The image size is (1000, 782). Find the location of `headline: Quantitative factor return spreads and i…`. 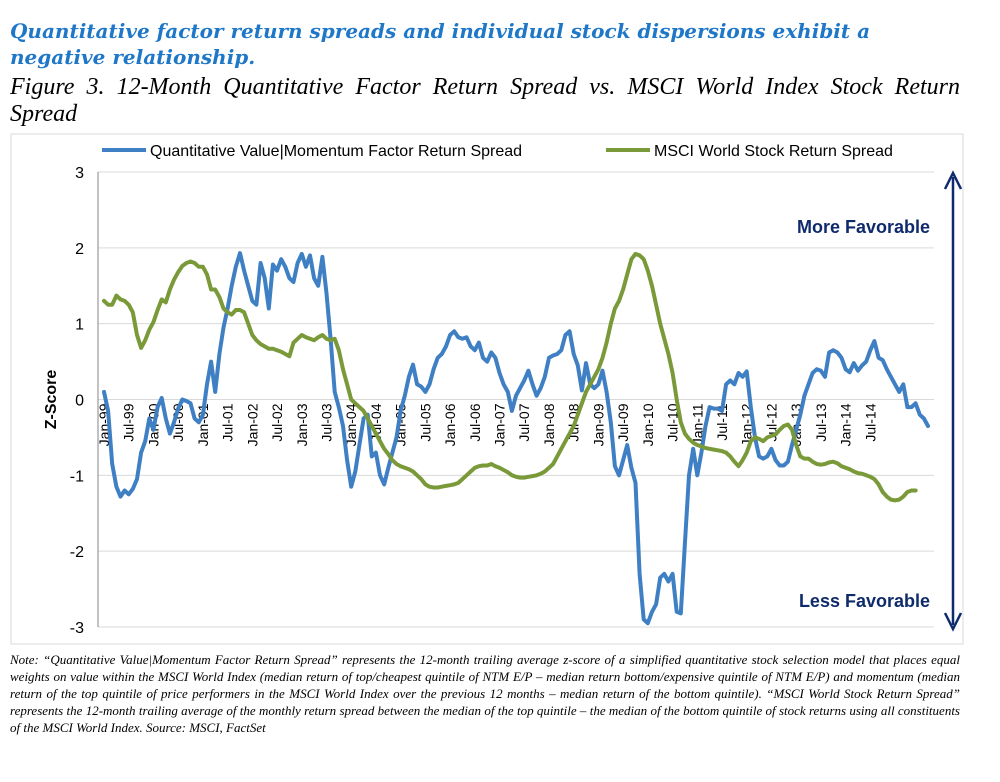

headline: Quantitative factor return spreads and i… is located at coordinates (440, 44).